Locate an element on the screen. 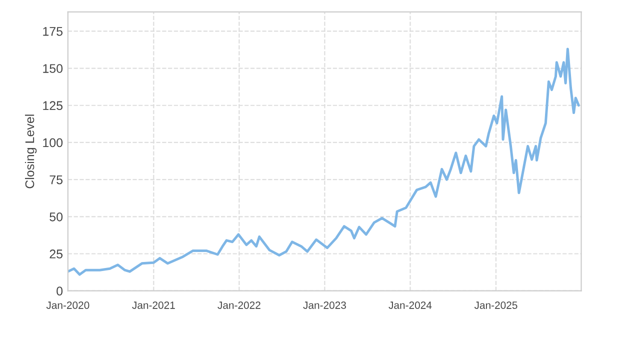 This screenshot has height=350, width=623. y-tick-label: 75 is located at coordinates (56, 179).